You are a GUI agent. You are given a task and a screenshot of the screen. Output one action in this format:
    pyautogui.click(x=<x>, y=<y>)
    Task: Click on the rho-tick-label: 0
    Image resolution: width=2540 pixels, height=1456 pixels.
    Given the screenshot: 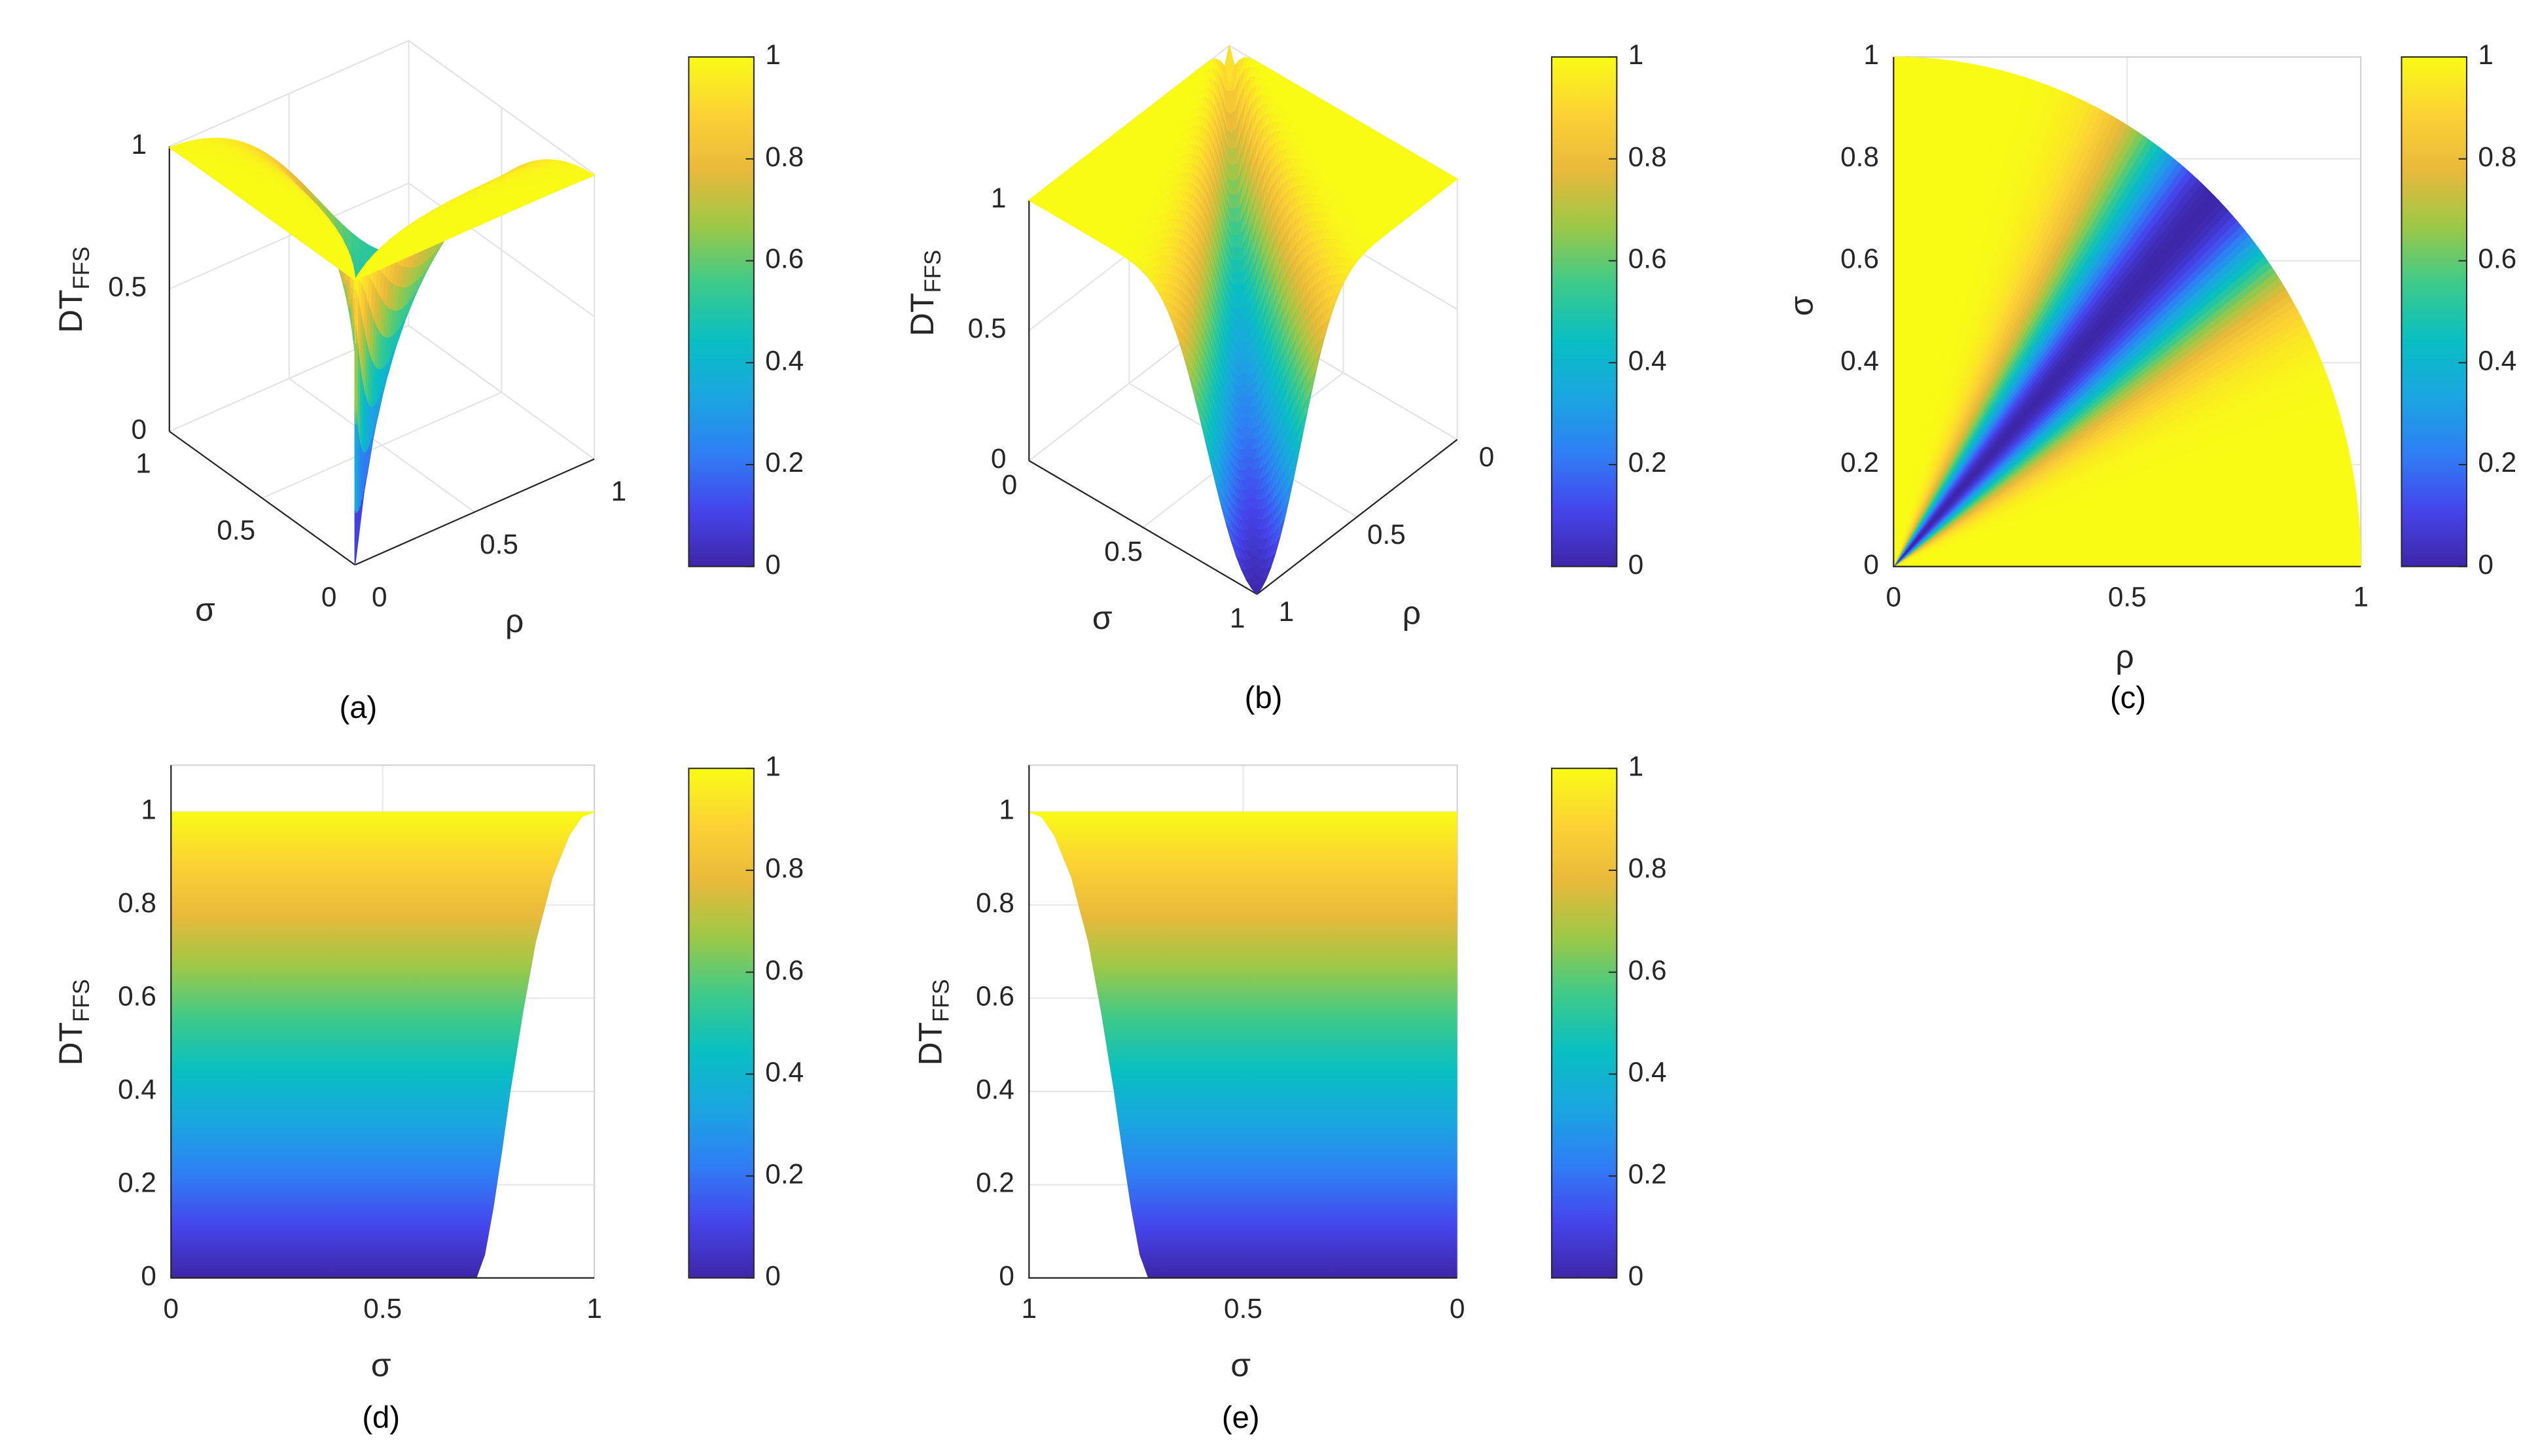 What is the action you would take?
    pyautogui.click(x=1487, y=457)
    